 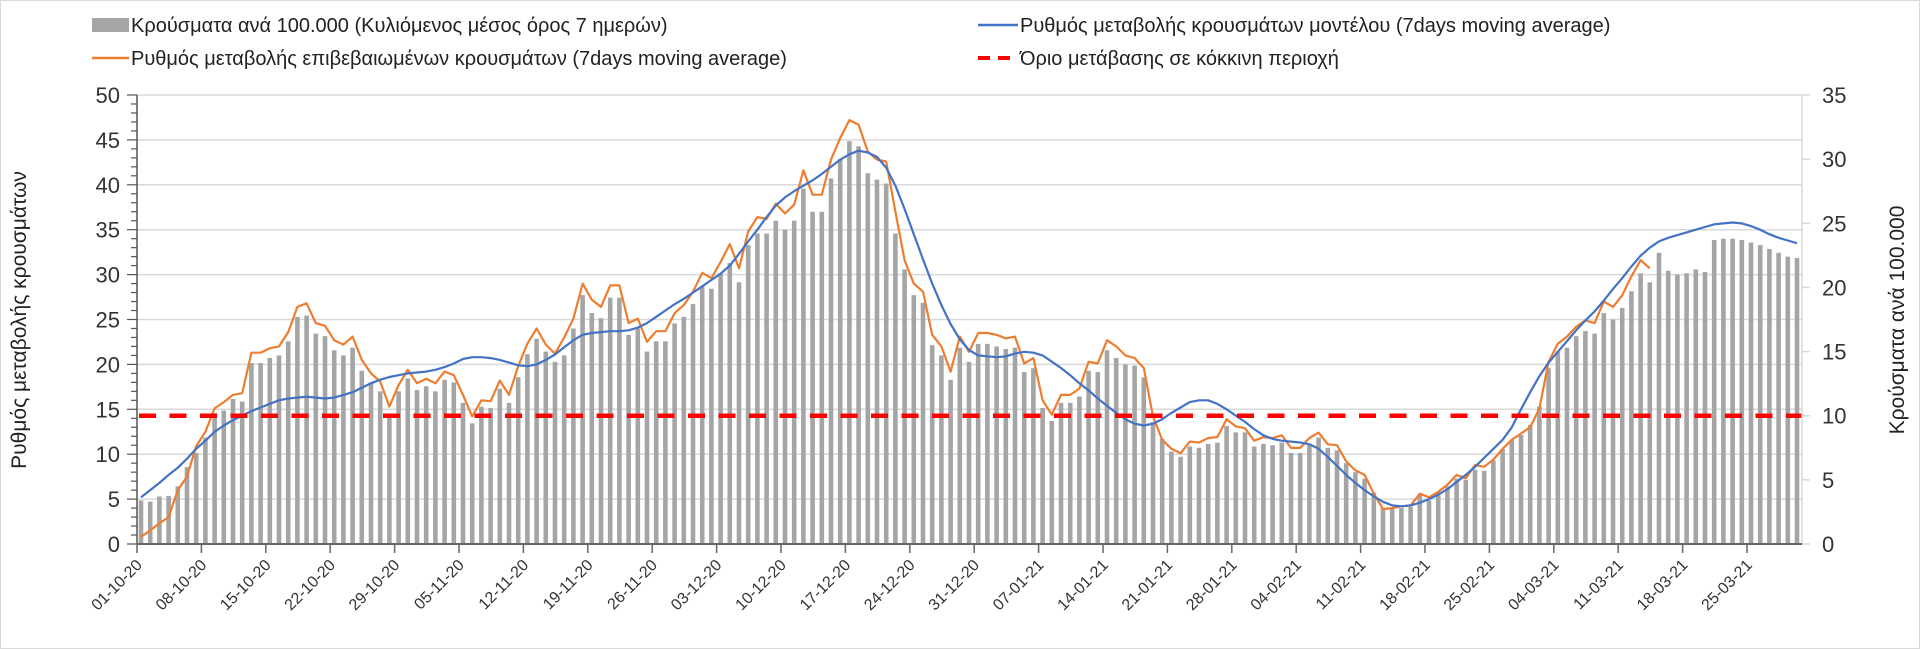 I want to click on x-tick-label: 08-10-20, so click(x=181, y=585).